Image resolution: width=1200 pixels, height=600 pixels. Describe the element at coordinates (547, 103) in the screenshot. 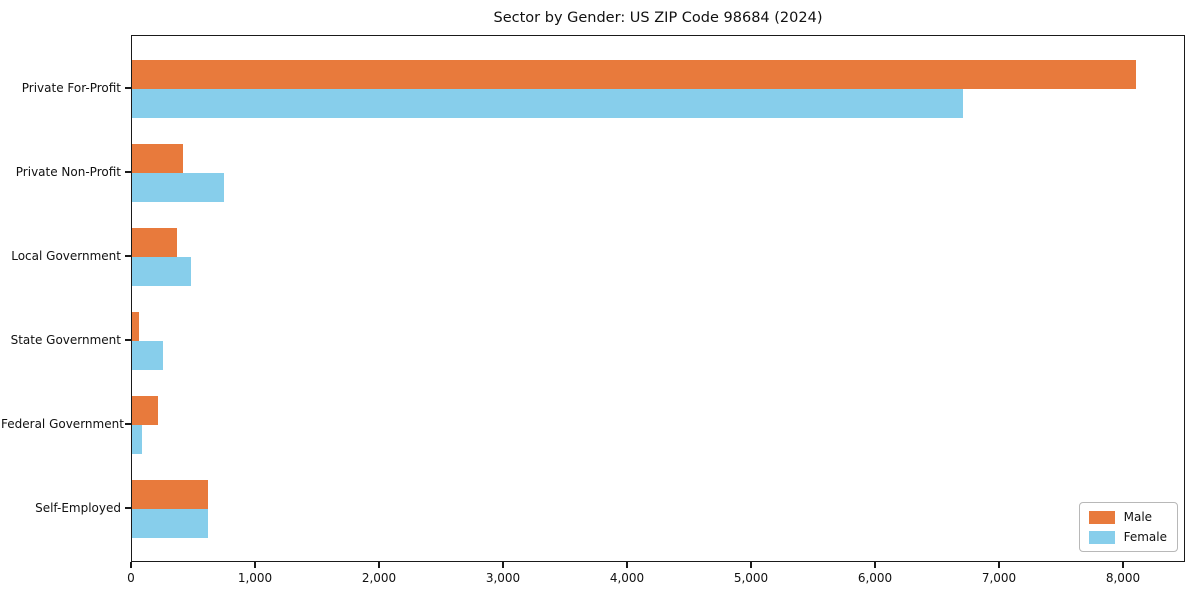

I see `bar-female-private-for-profit` at that location.